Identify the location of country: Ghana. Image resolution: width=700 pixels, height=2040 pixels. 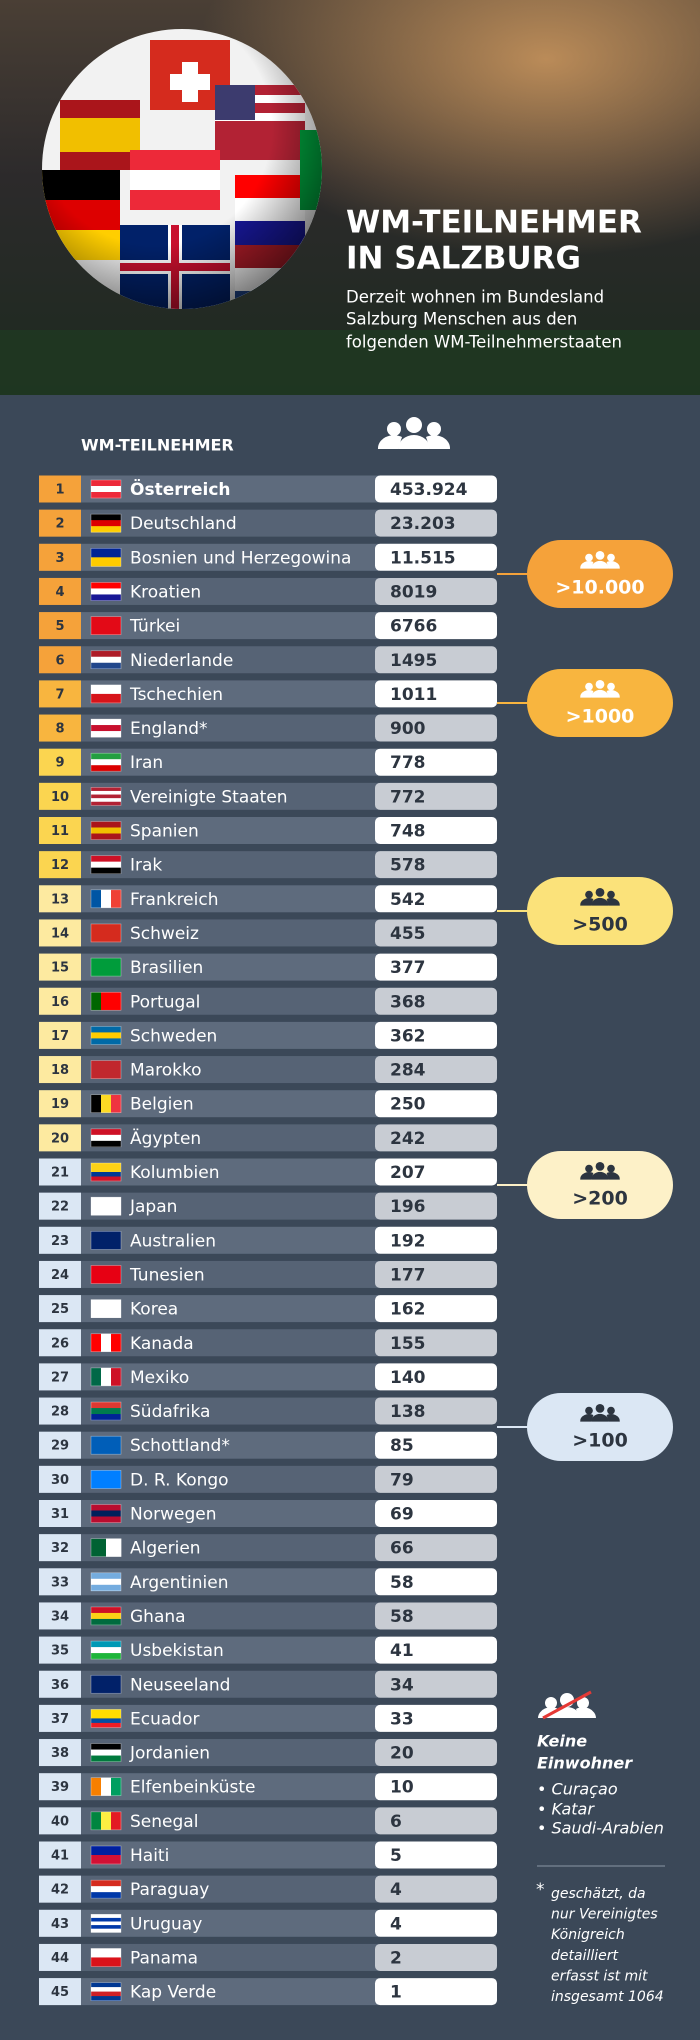
(158, 1617).